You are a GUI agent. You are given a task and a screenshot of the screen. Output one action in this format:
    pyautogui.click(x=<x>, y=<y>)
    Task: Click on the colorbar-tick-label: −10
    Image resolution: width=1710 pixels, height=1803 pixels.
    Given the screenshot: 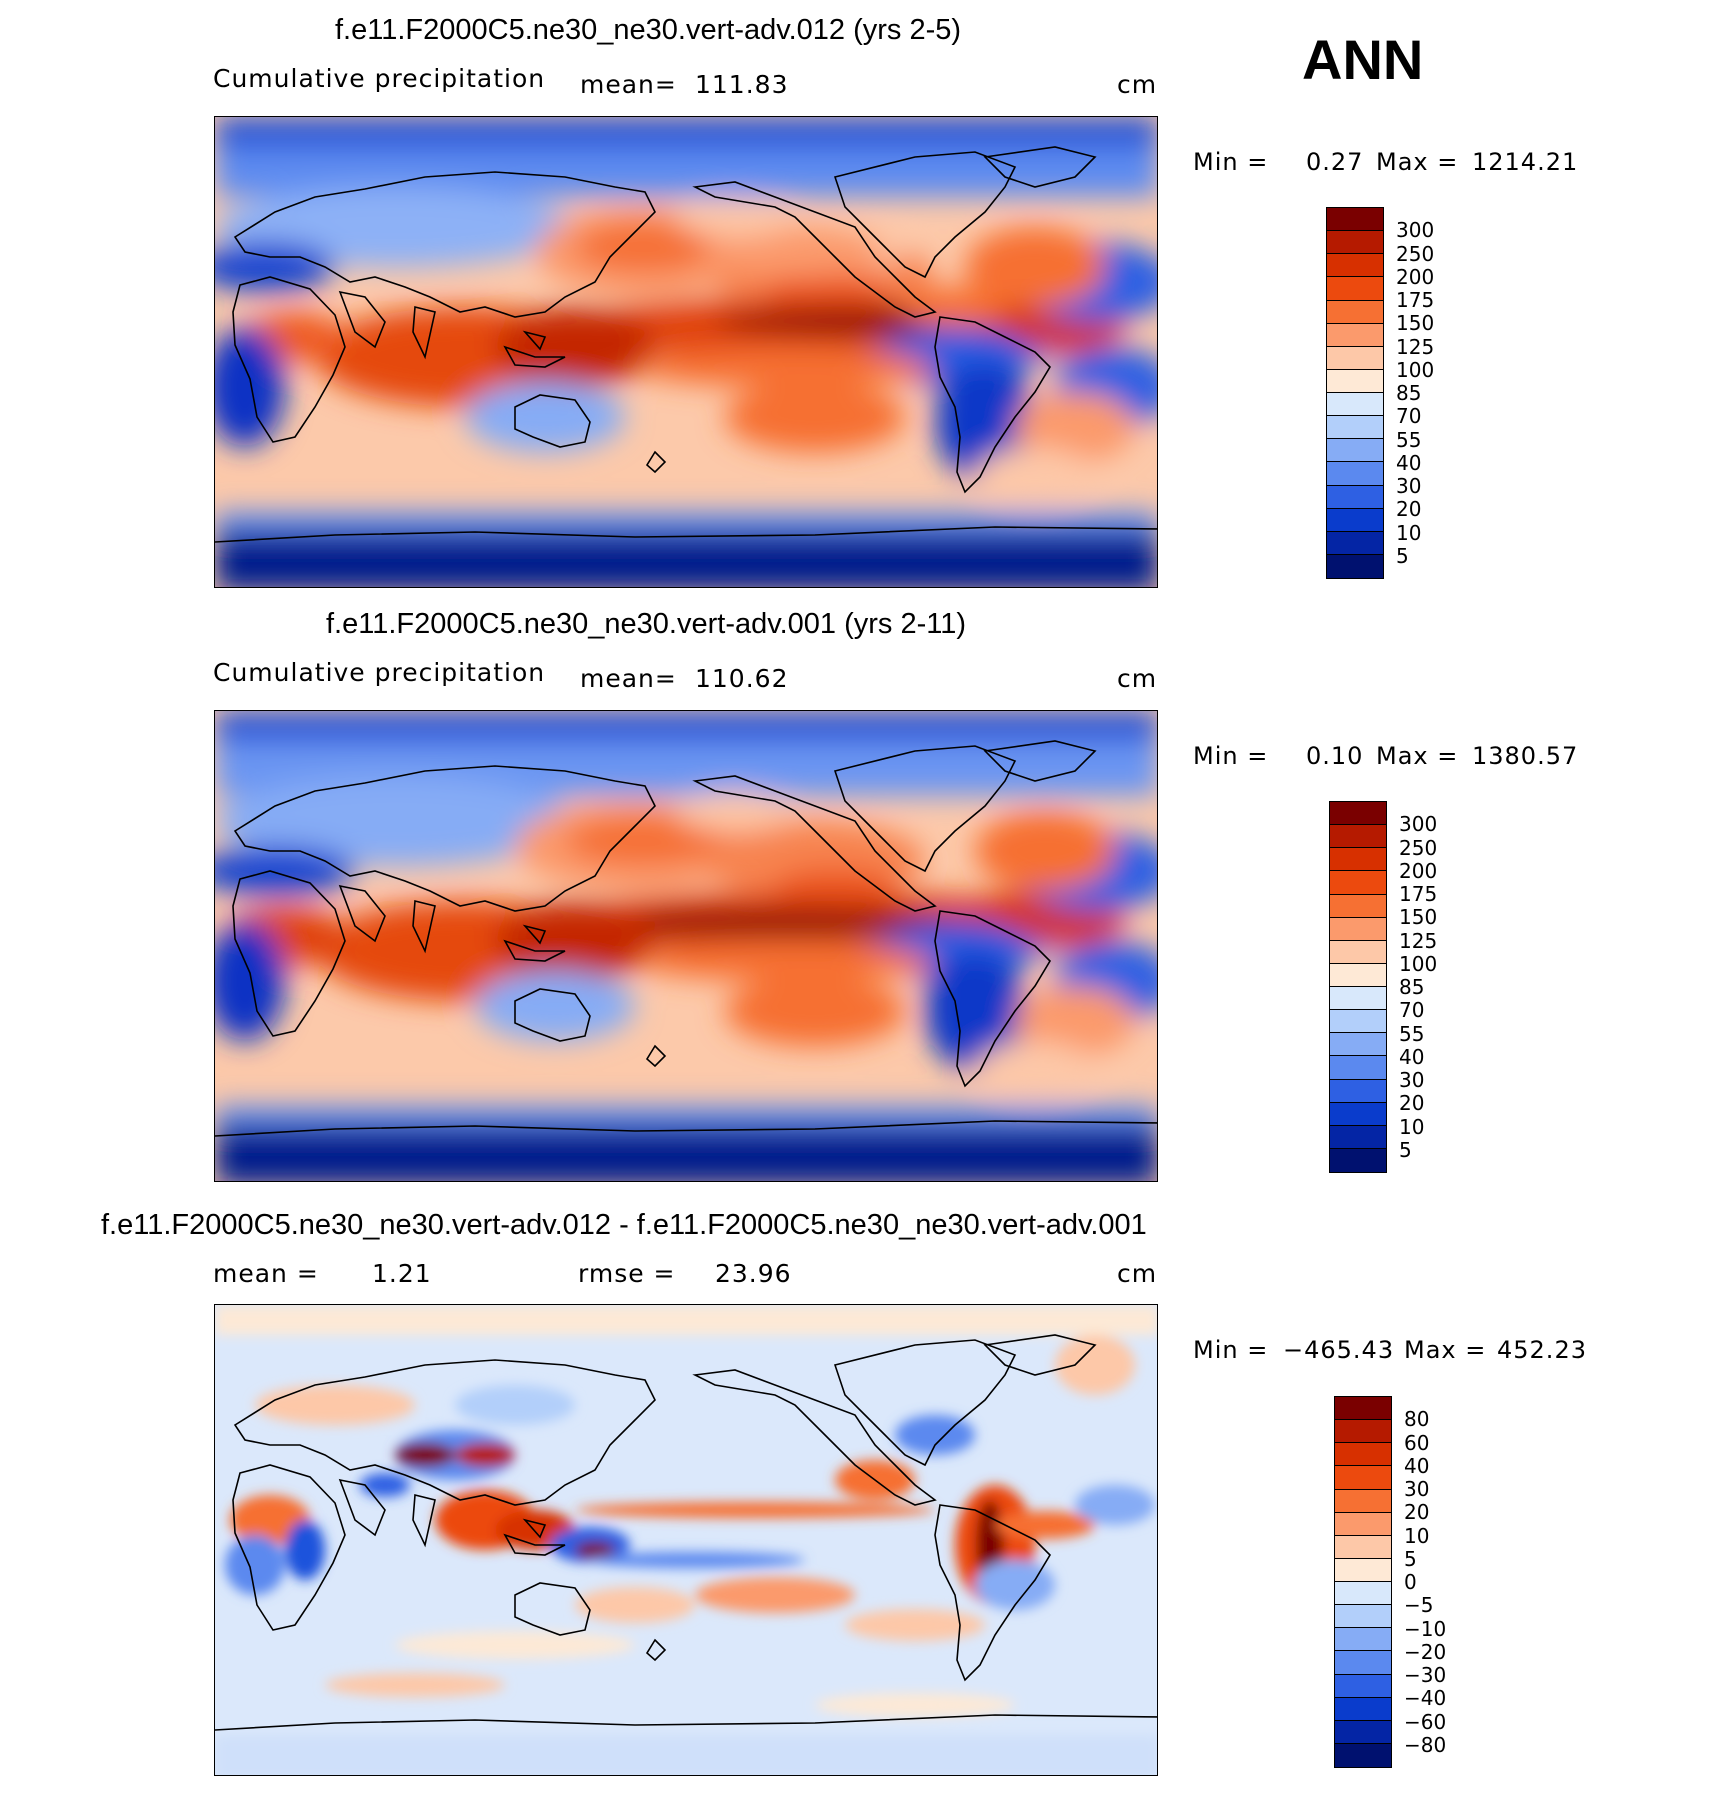 What is the action you would take?
    pyautogui.click(x=1425, y=1628)
    